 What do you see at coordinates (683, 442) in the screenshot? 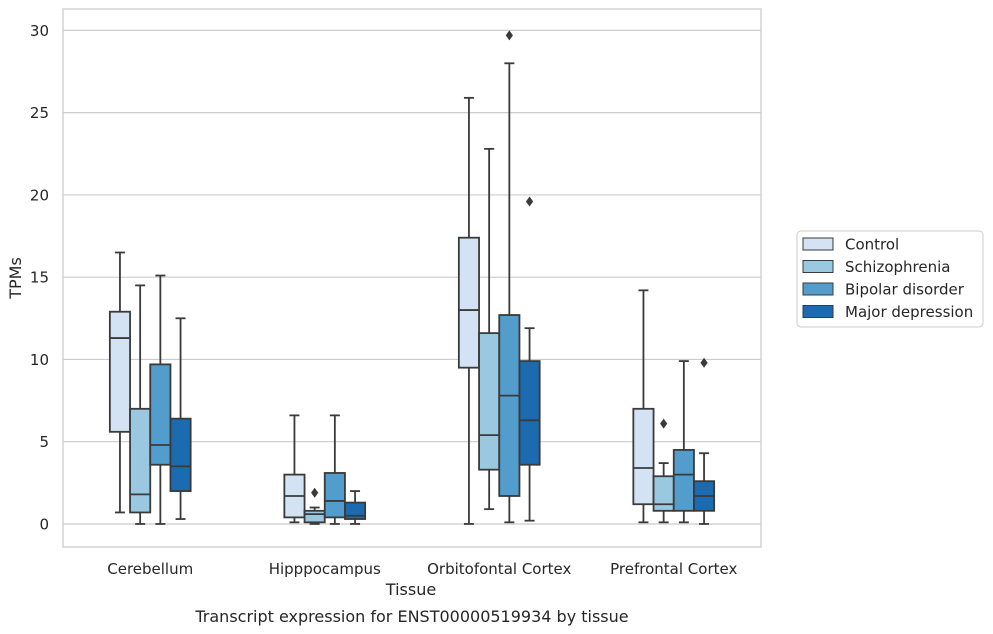
I see `box-prefrontal-cortex-bipolar-disorder` at bounding box center [683, 442].